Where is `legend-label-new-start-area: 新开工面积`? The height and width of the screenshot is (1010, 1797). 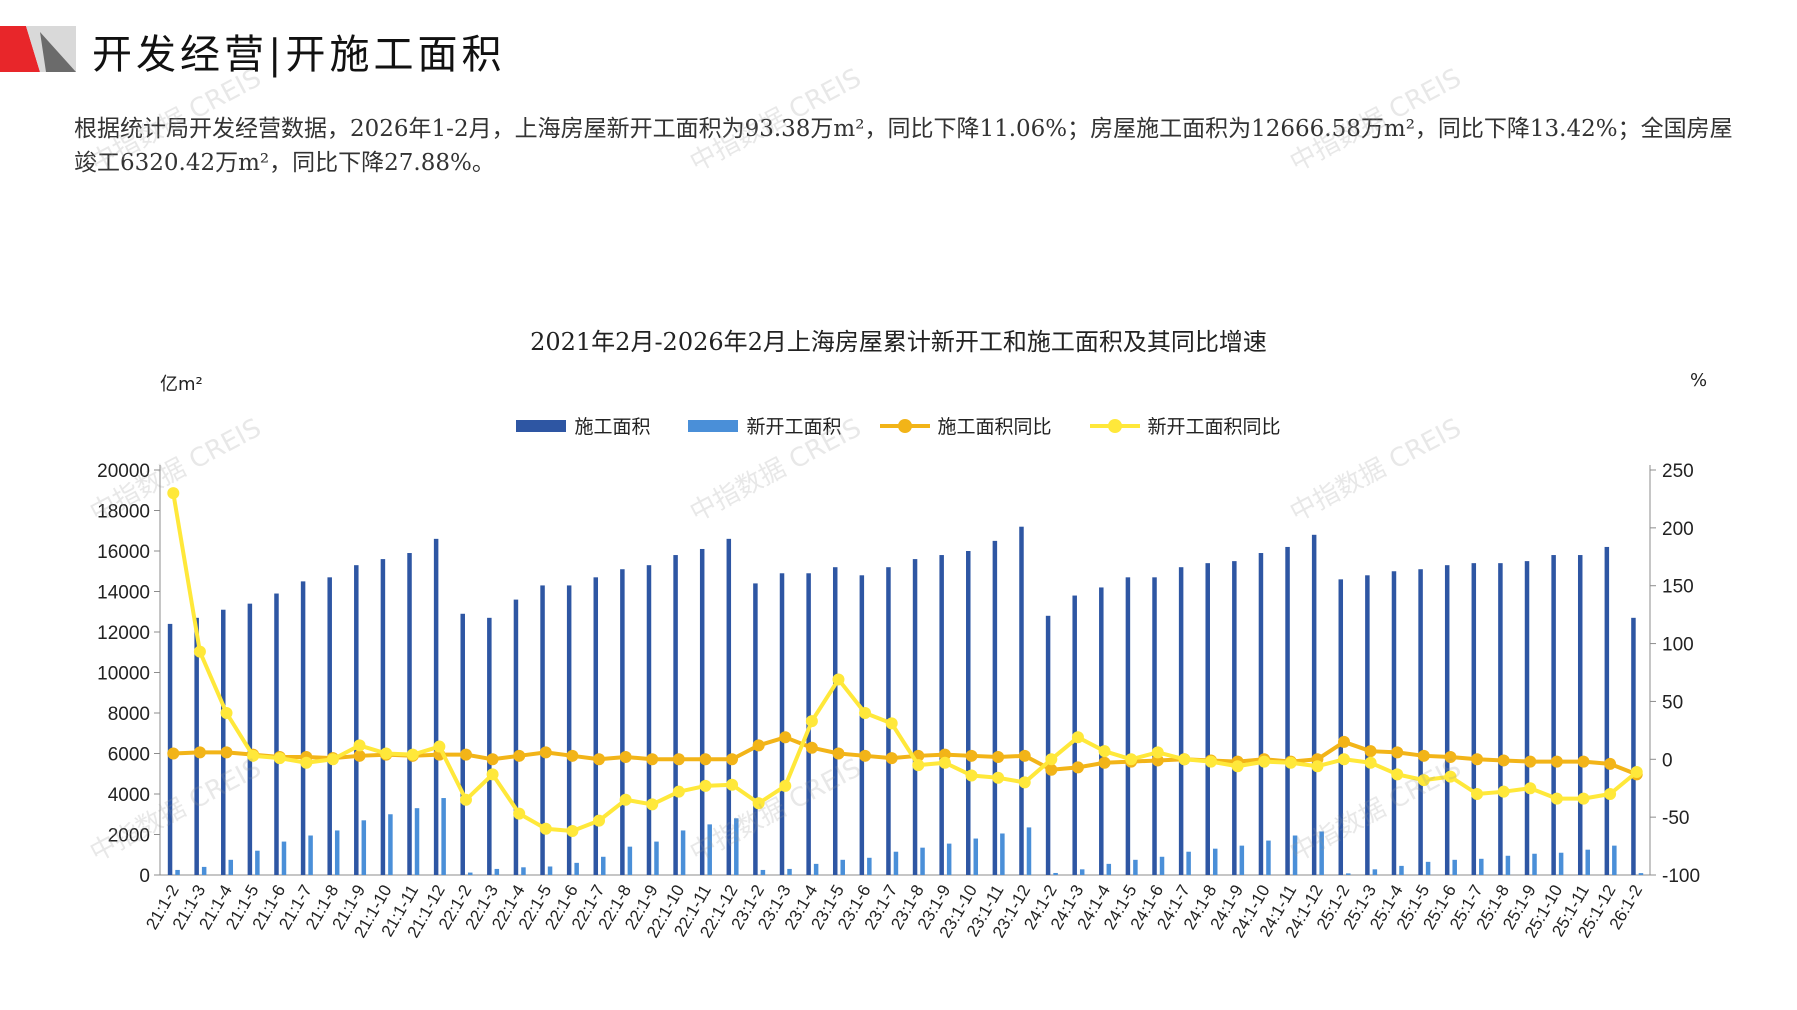
legend-label-new-start-area: 新开工面积 is located at coordinates (794, 427).